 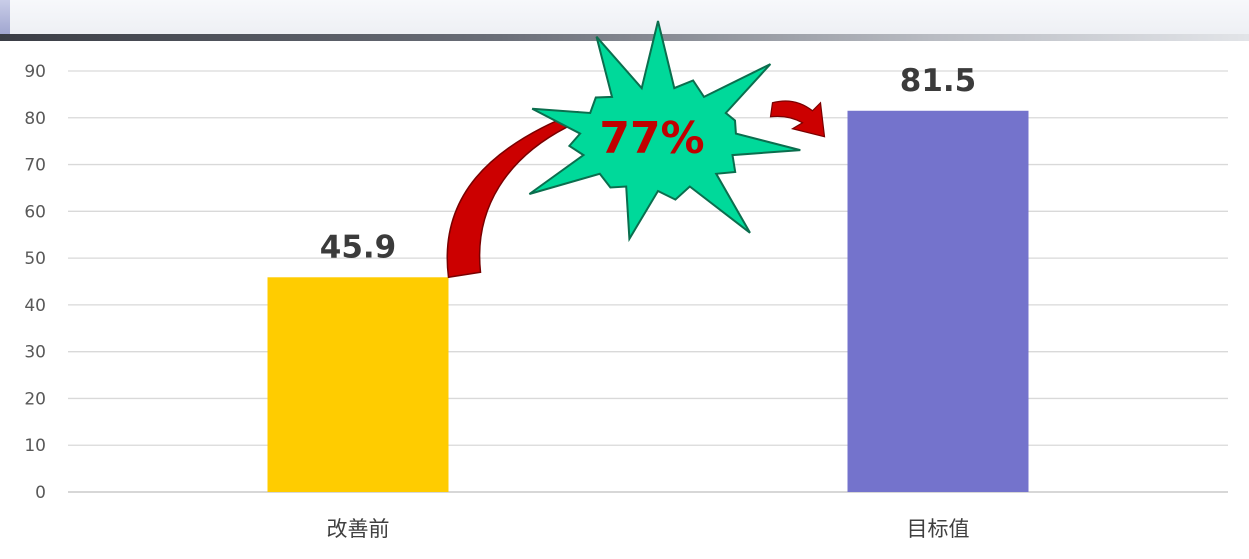 What do you see at coordinates (35, 446) in the screenshot?
I see `y-tick-label: 10` at bounding box center [35, 446].